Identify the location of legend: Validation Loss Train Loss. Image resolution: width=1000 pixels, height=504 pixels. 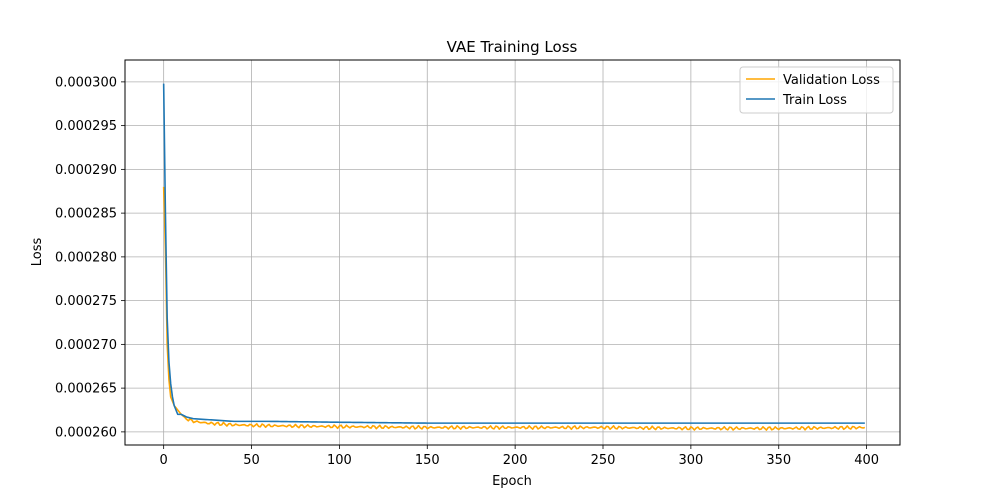
(816, 90).